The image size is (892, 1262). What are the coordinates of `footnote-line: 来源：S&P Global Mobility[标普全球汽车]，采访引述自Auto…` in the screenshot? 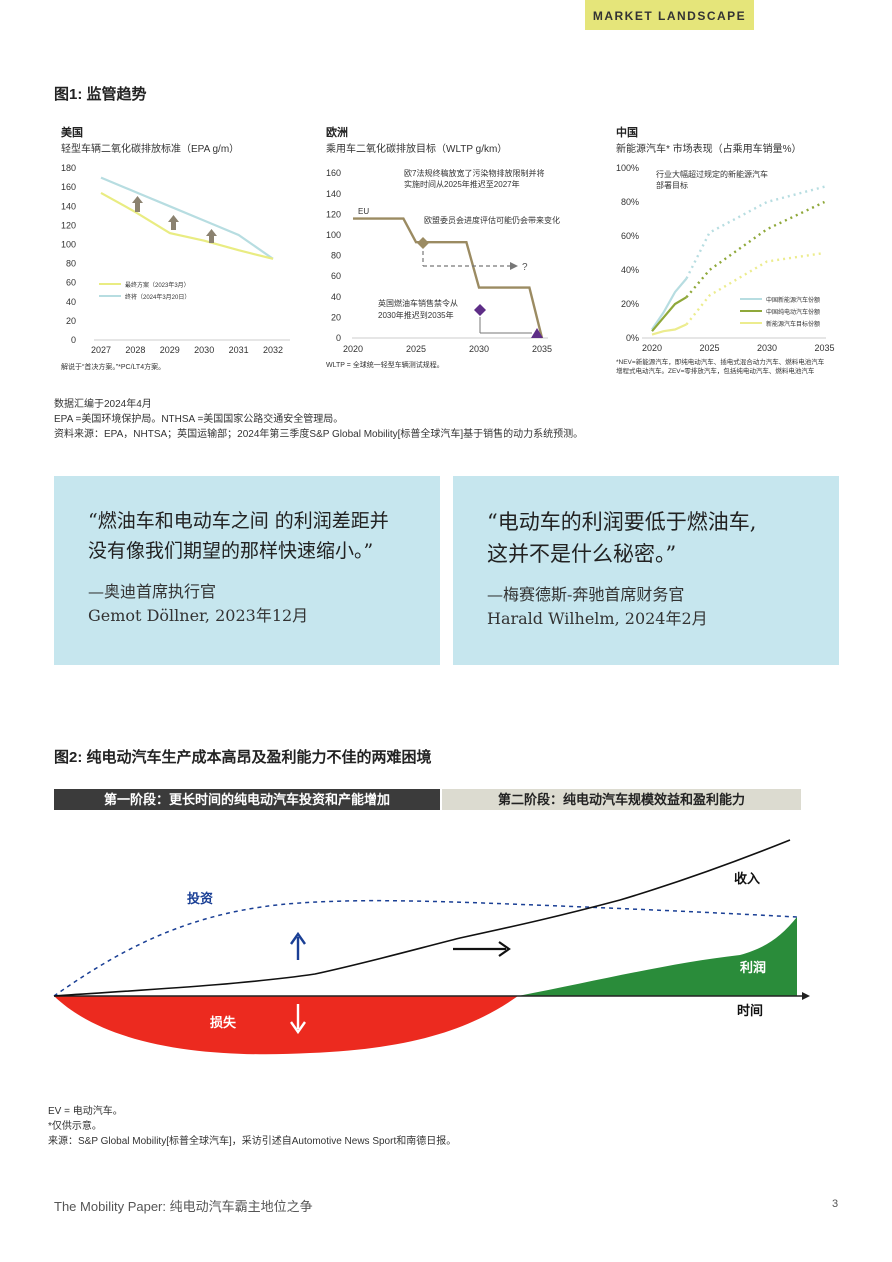 It's located at (252, 1141).